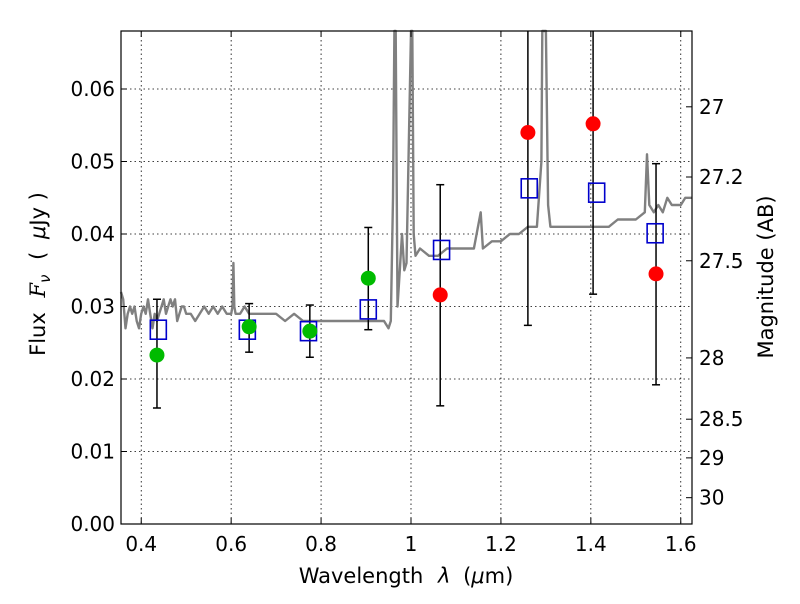 The height and width of the screenshot is (604, 800). What do you see at coordinates (92, 162) in the screenshot?
I see `y-tick-label: 0.05` at bounding box center [92, 162].